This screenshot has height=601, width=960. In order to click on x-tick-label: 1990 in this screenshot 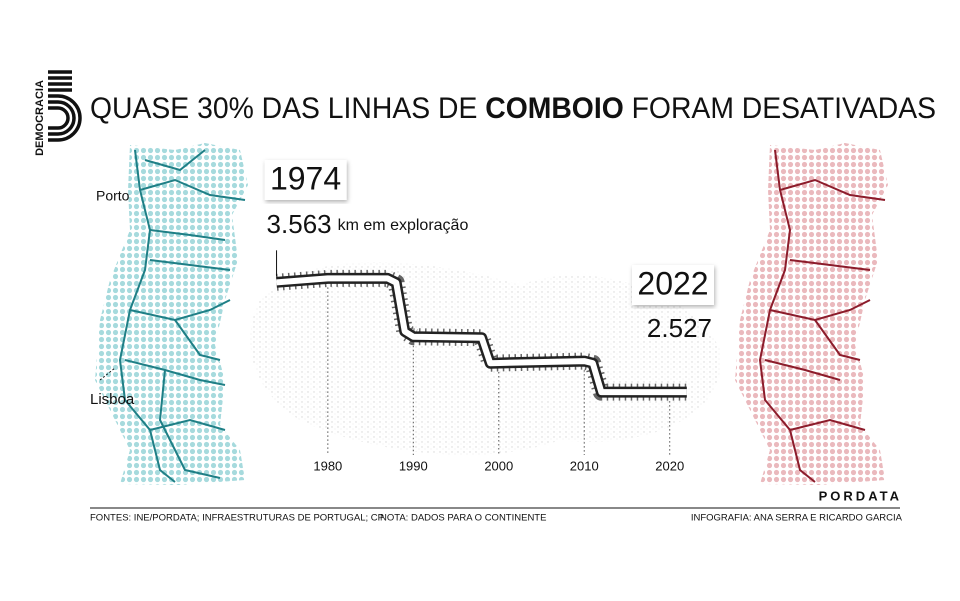, I will do `click(413, 465)`.